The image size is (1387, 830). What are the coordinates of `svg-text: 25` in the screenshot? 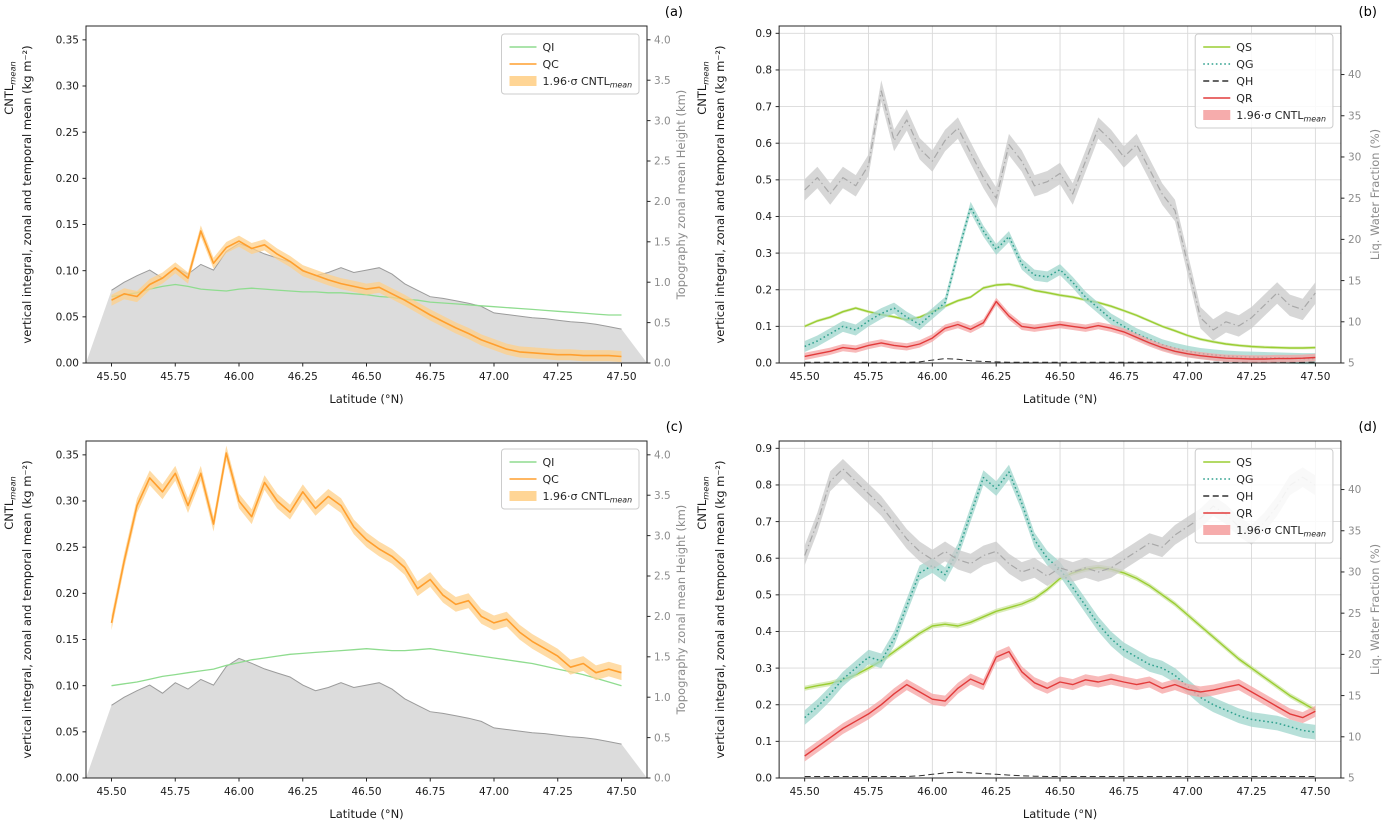 It's located at (1354, 199).